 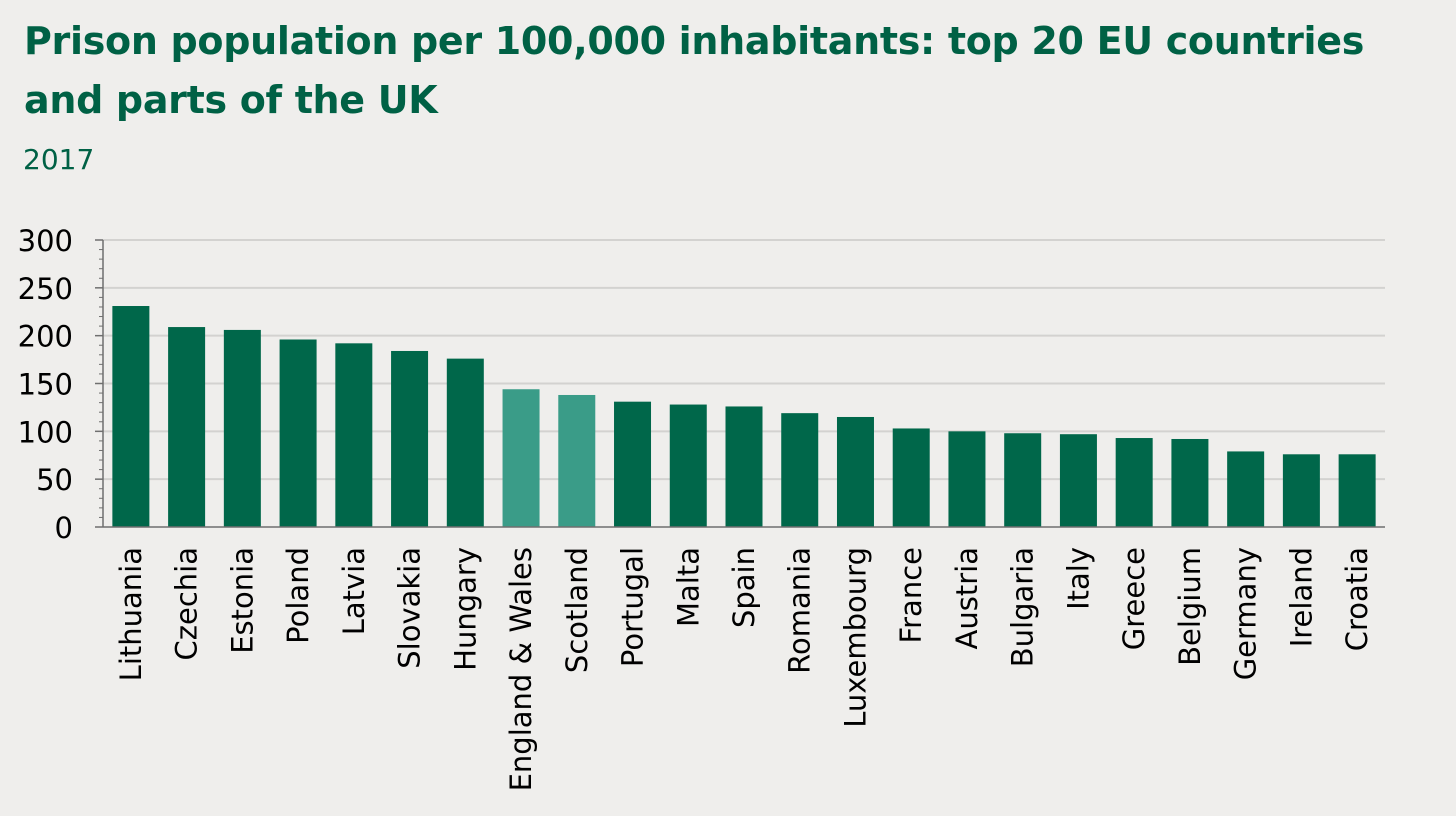 What do you see at coordinates (744, 466) in the screenshot?
I see `bar-spain` at bounding box center [744, 466].